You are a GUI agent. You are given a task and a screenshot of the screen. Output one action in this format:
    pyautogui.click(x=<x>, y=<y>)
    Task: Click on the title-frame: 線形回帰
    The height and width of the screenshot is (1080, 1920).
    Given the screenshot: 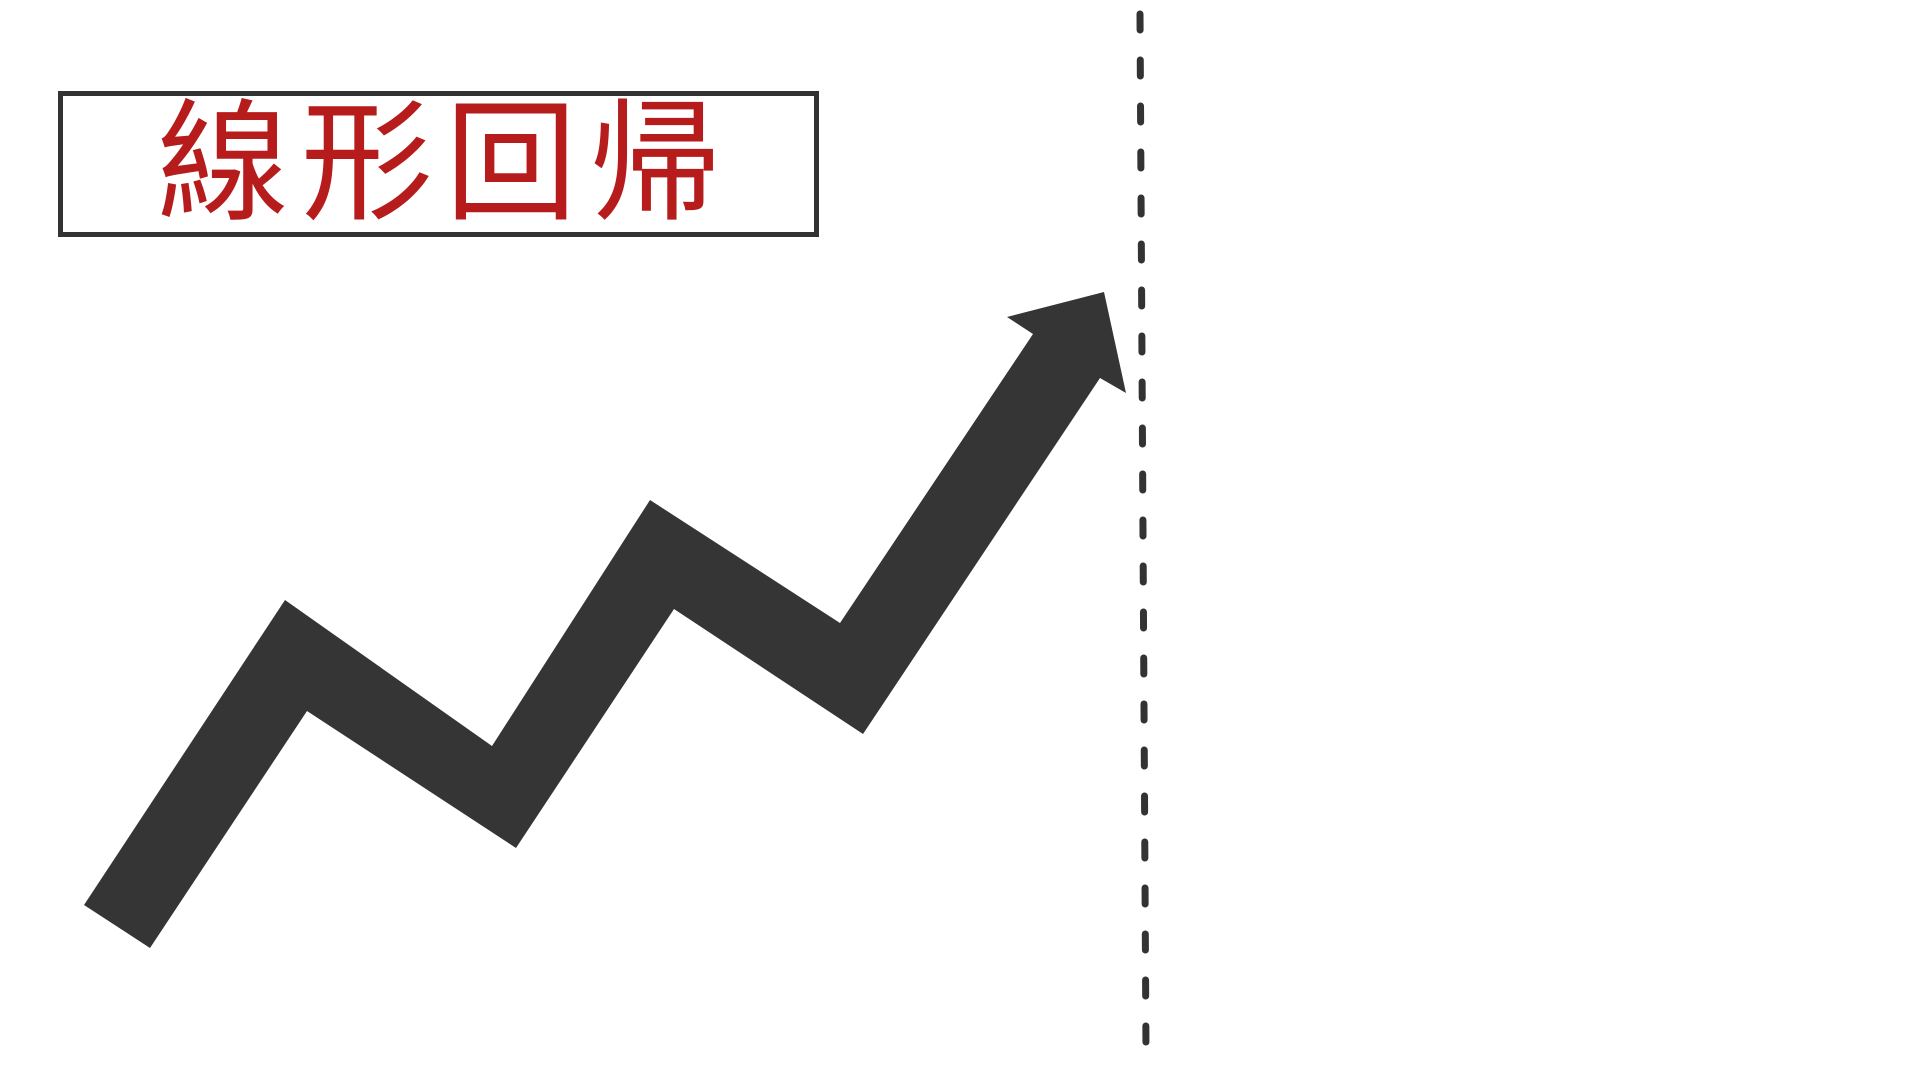 What is the action you would take?
    pyautogui.click(x=438, y=164)
    